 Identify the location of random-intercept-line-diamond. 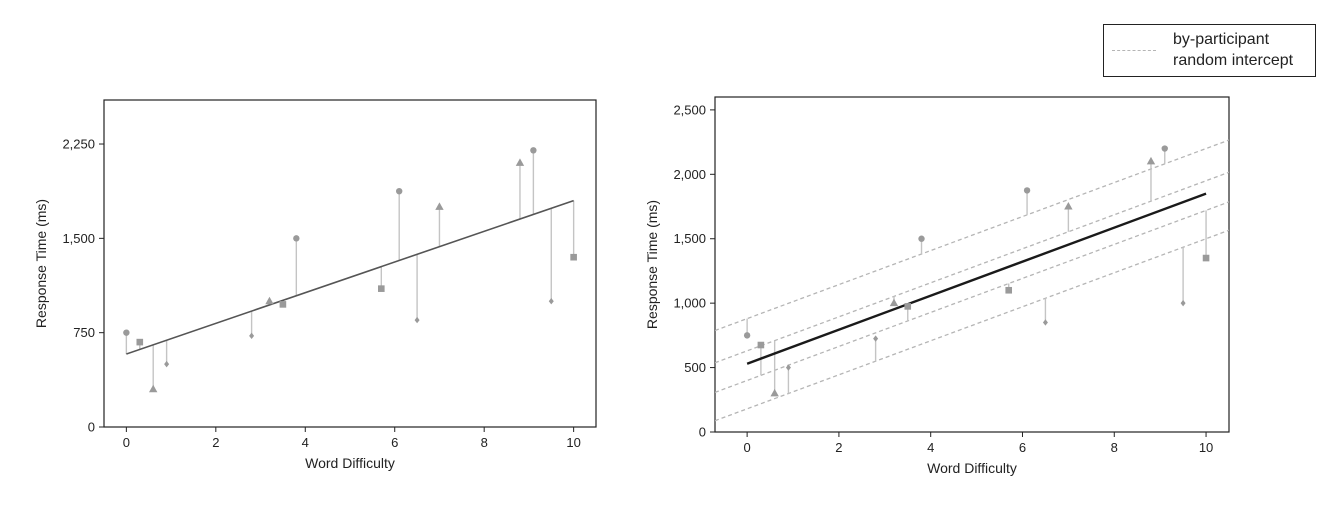
(972, 325).